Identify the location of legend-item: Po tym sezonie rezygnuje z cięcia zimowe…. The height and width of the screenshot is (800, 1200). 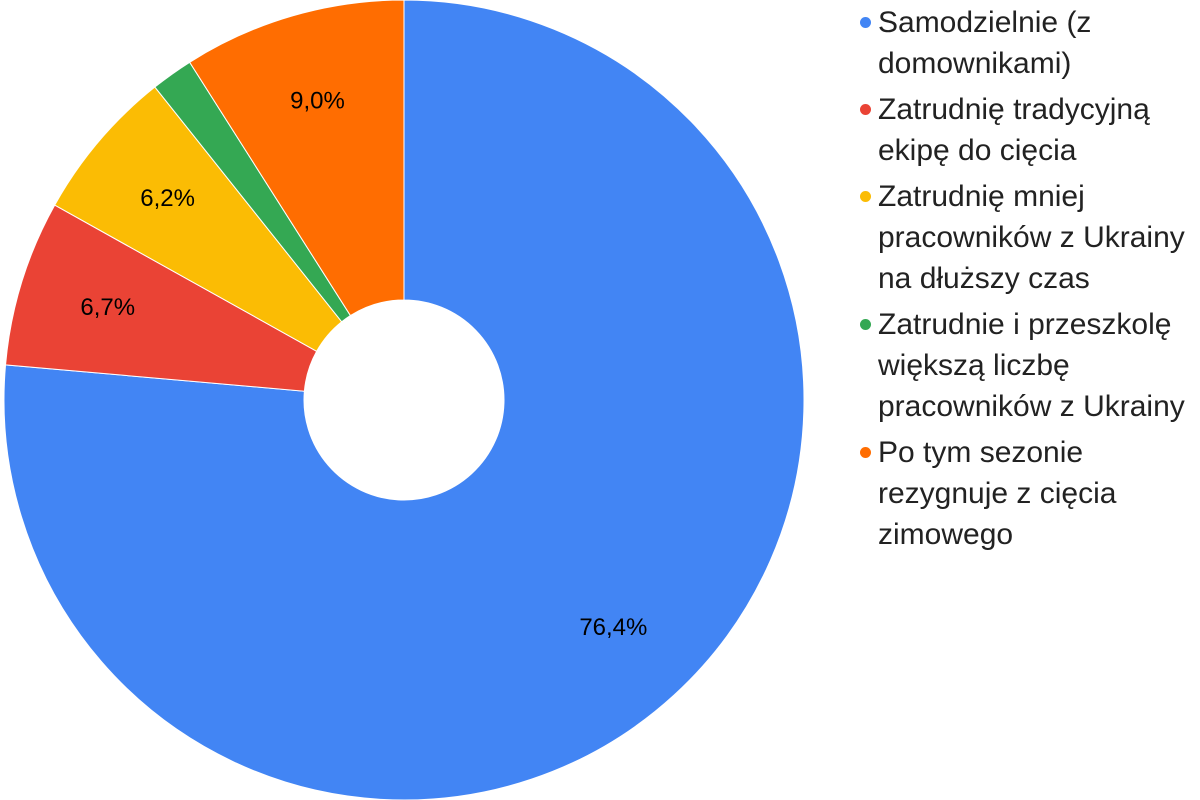
(1023, 493).